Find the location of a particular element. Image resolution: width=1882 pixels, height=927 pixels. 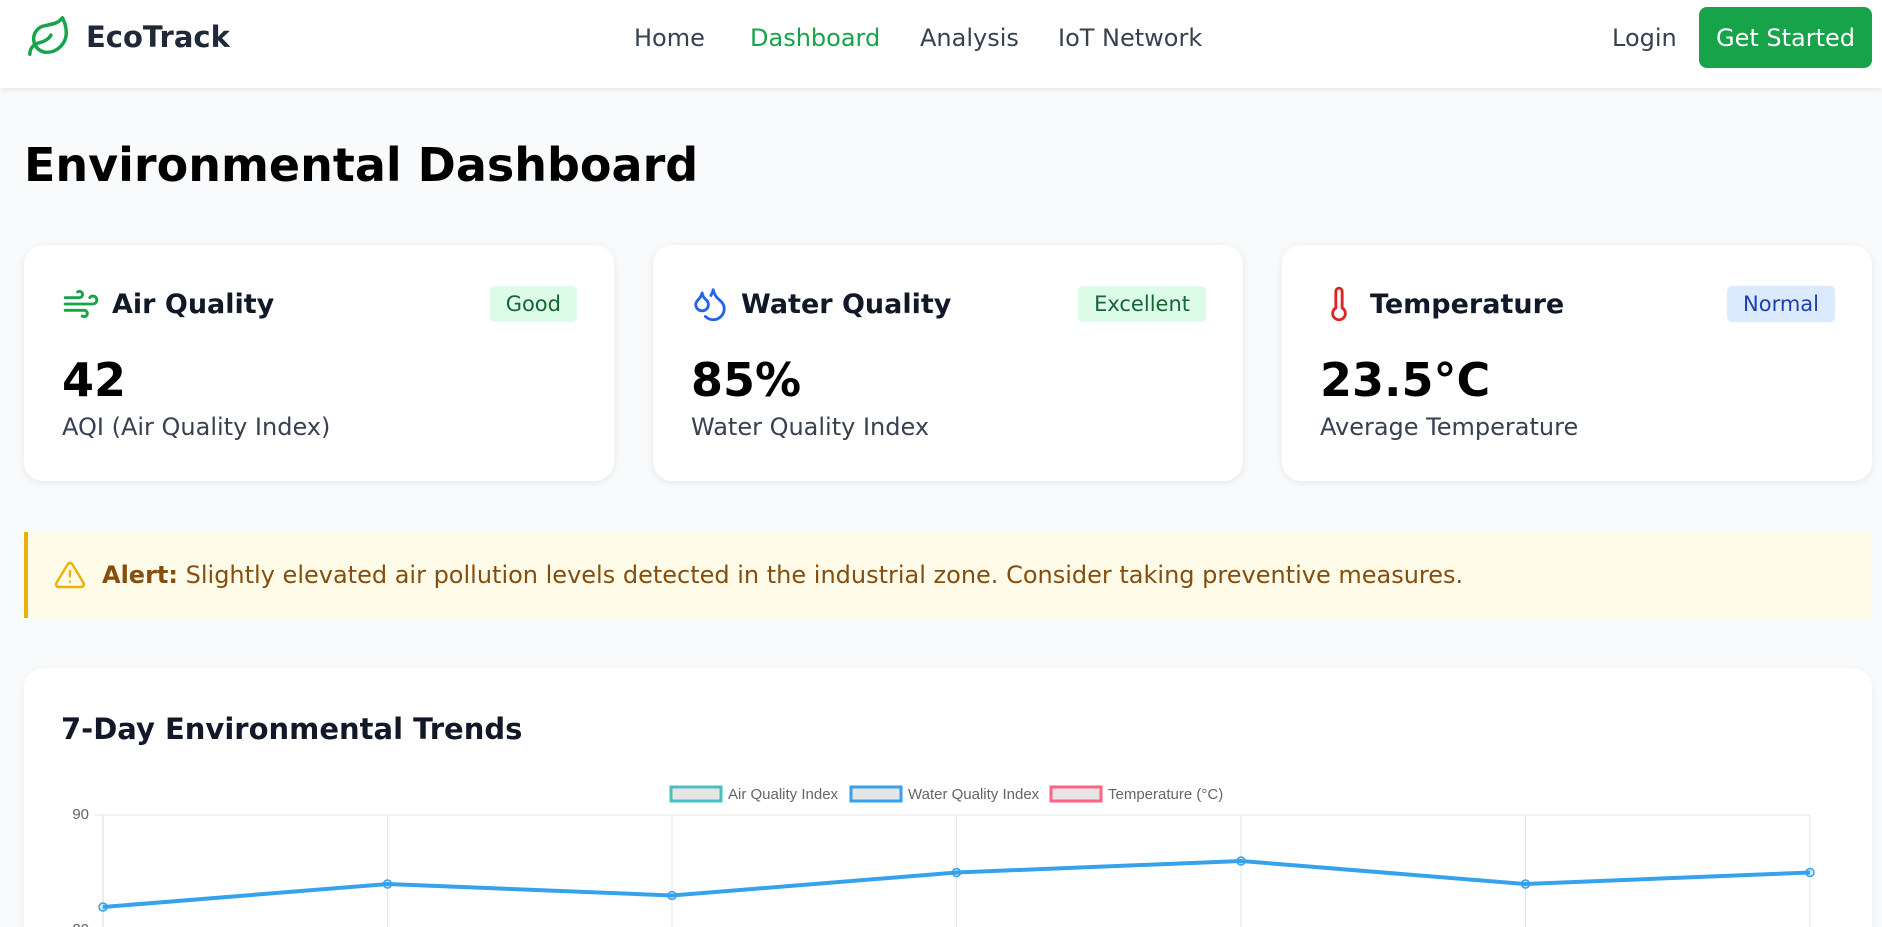

brand: EcoTrack is located at coordinates (158, 37).